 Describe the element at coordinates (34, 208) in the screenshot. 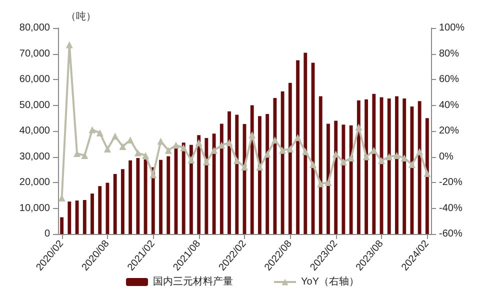

I see `y-tick-label: 10,000` at that location.